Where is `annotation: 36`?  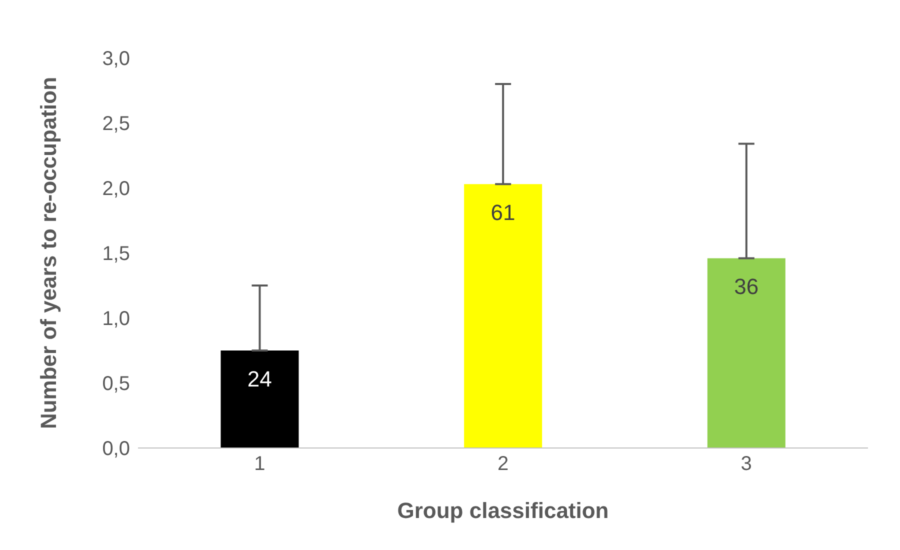
annotation: 36 is located at coordinates (746, 287).